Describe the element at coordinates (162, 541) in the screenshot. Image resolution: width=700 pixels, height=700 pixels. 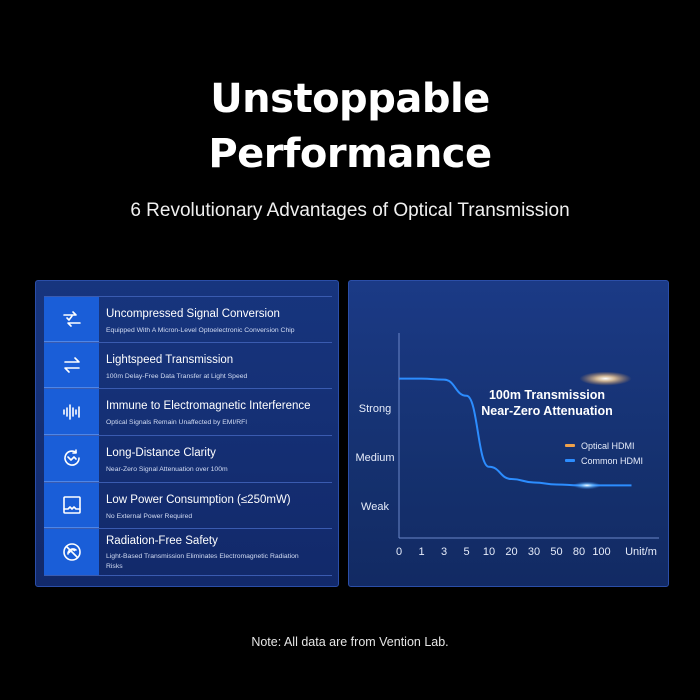
I see `feature-title: Radiation-Free Safety` at that location.